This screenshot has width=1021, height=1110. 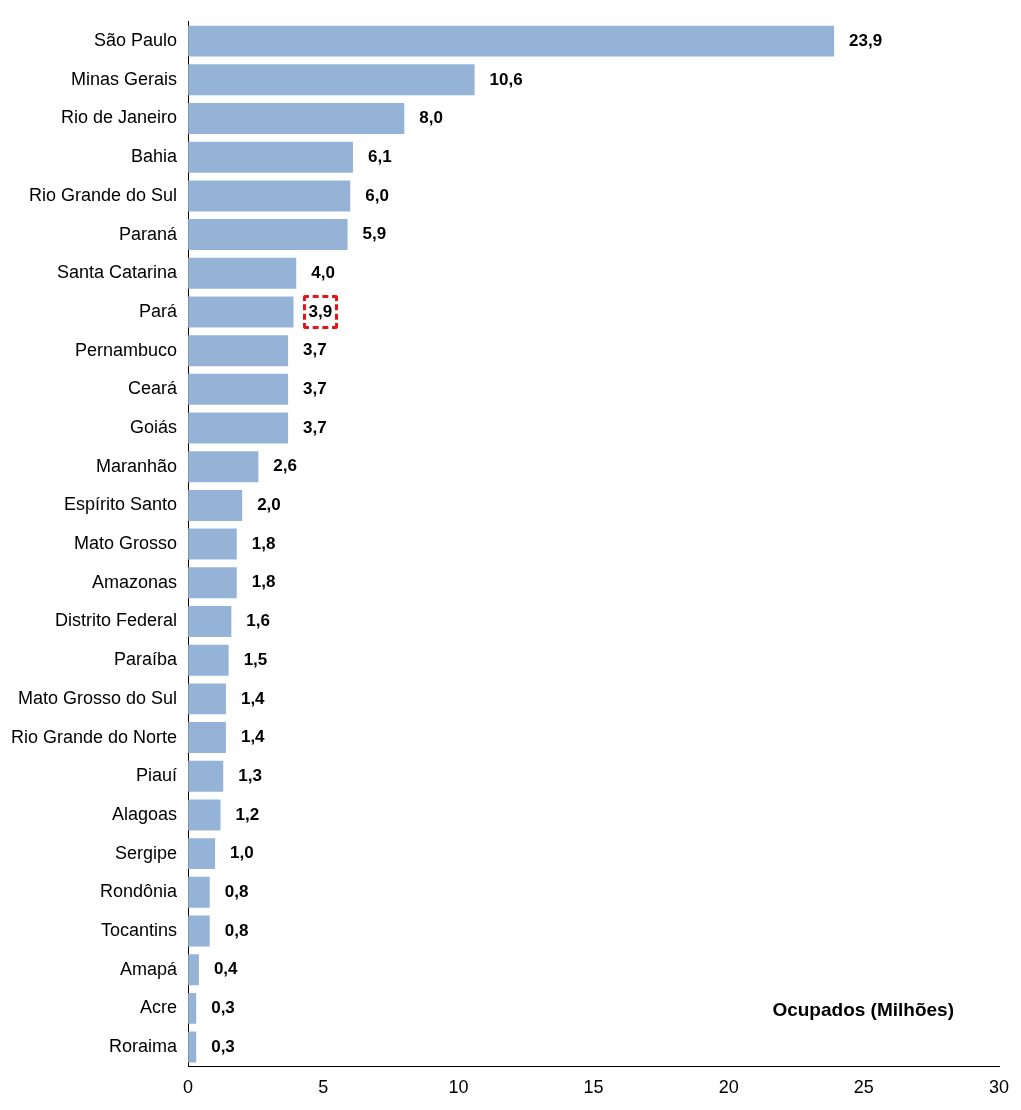 I want to click on y-tick-label: Pará, so click(x=159, y=310).